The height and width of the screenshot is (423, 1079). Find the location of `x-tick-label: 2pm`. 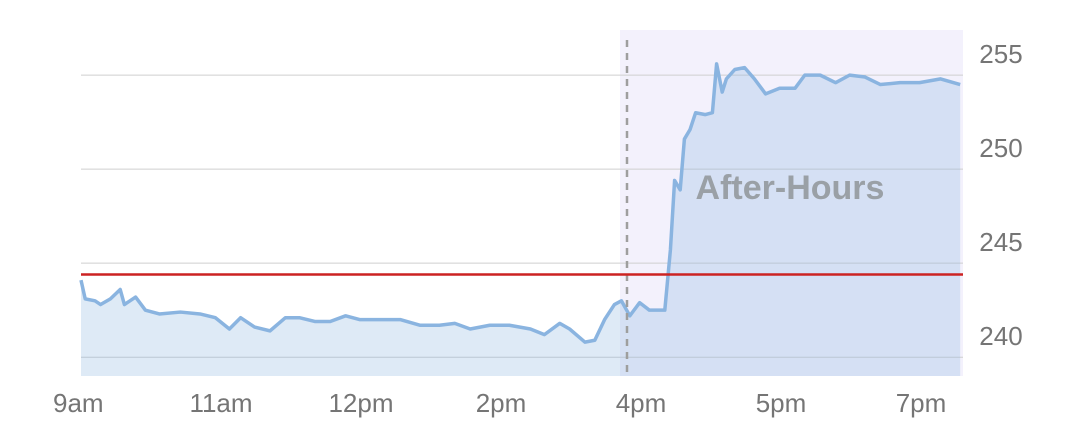

x-tick-label: 2pm is located at coordinates (501, 403).